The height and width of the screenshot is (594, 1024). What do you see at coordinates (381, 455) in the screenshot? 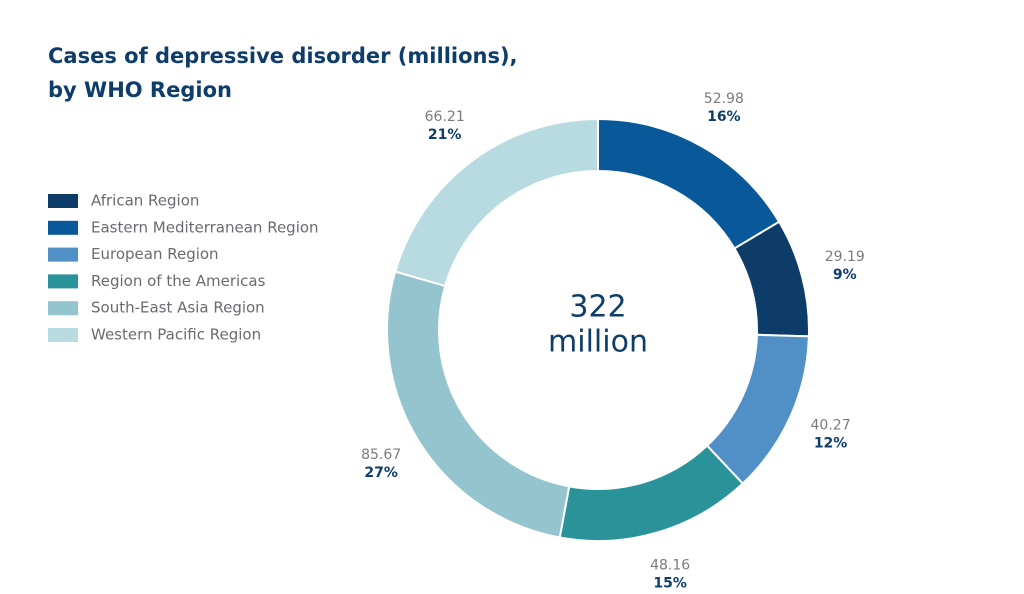
I see `value-label: 85.67` at bounding box center [381, 455].